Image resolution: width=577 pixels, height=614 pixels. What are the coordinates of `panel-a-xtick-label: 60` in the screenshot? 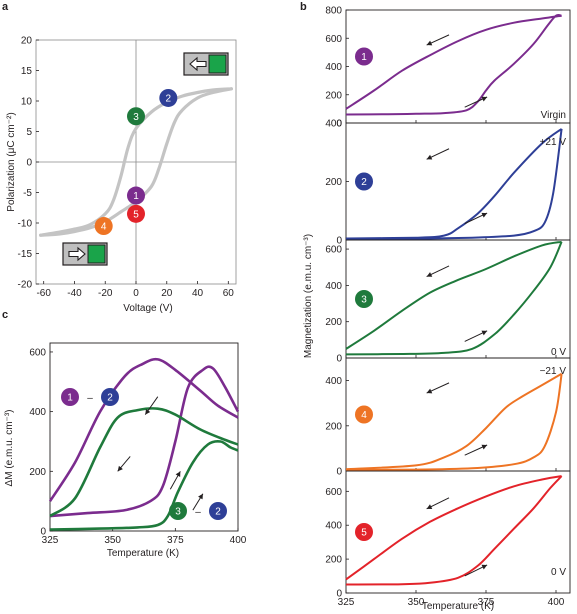 It's located at (229, 293).